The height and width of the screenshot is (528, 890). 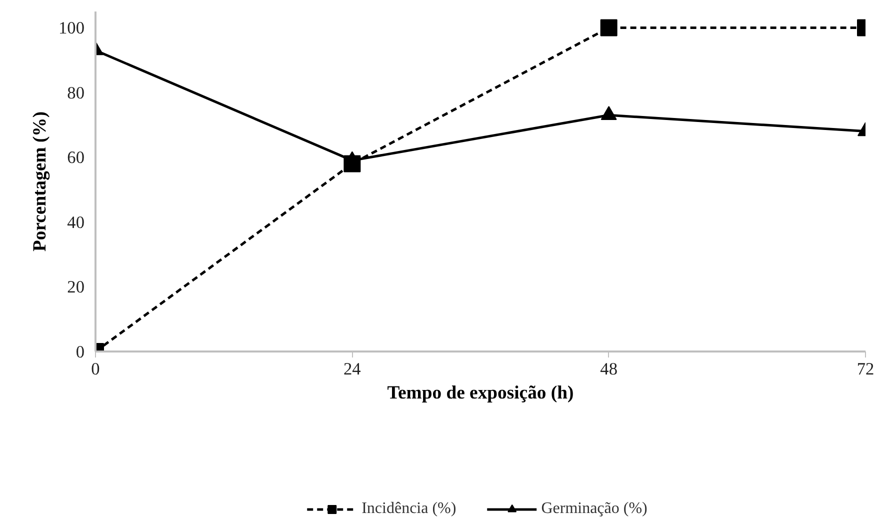 I want to click on legend-label: Incidência (%), so click(x=409, y=509).